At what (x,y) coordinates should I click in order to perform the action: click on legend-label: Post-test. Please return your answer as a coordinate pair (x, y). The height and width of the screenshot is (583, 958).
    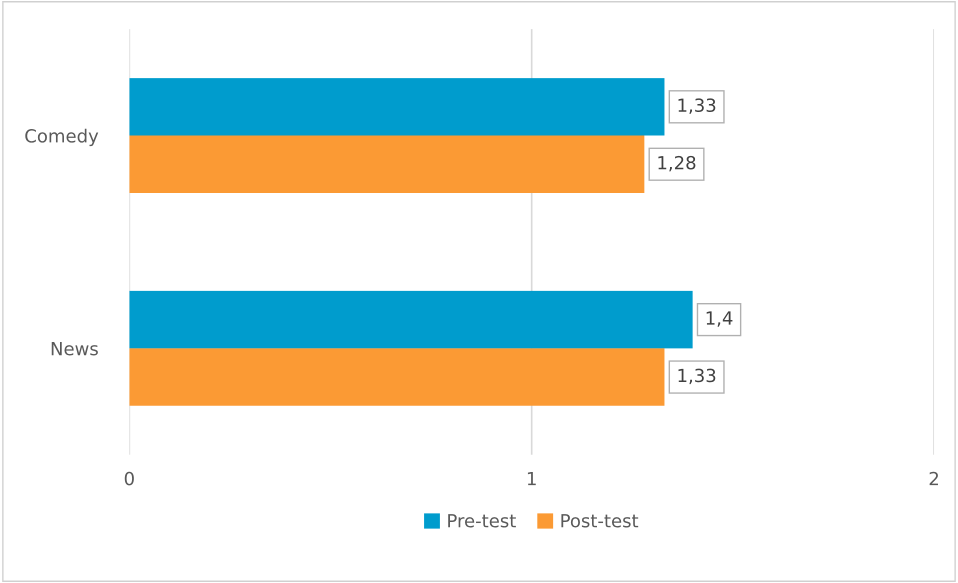
    Looking at the image, I should click on (599, 521).